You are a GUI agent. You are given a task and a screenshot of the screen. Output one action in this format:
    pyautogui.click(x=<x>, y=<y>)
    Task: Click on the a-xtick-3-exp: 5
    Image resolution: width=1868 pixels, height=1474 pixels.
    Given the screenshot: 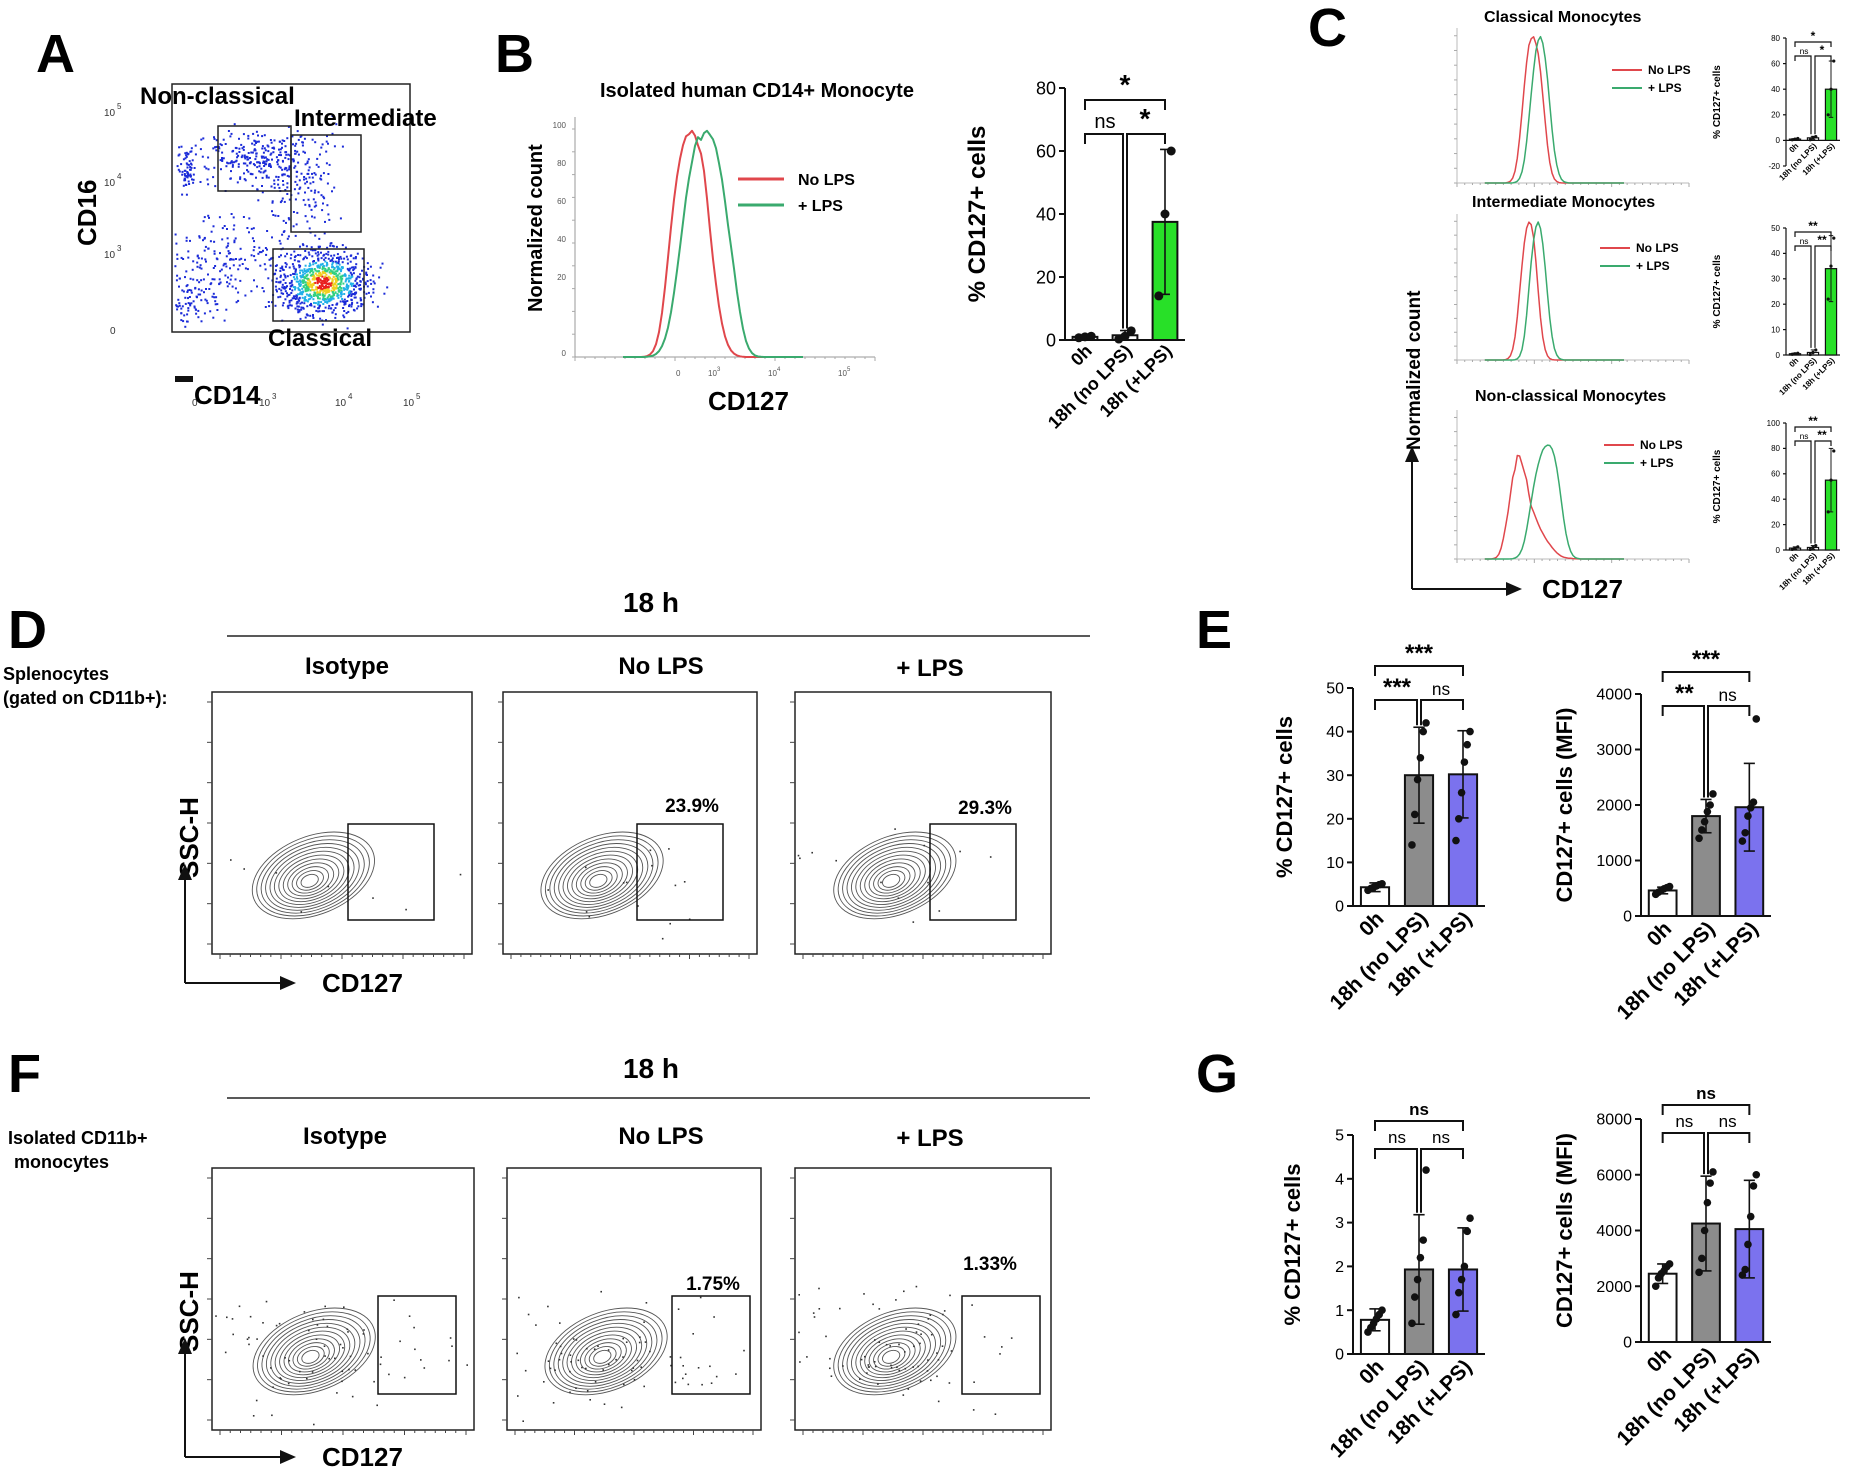 What is the action you would take?
    pyautogui.click(x=418, y=396)
    